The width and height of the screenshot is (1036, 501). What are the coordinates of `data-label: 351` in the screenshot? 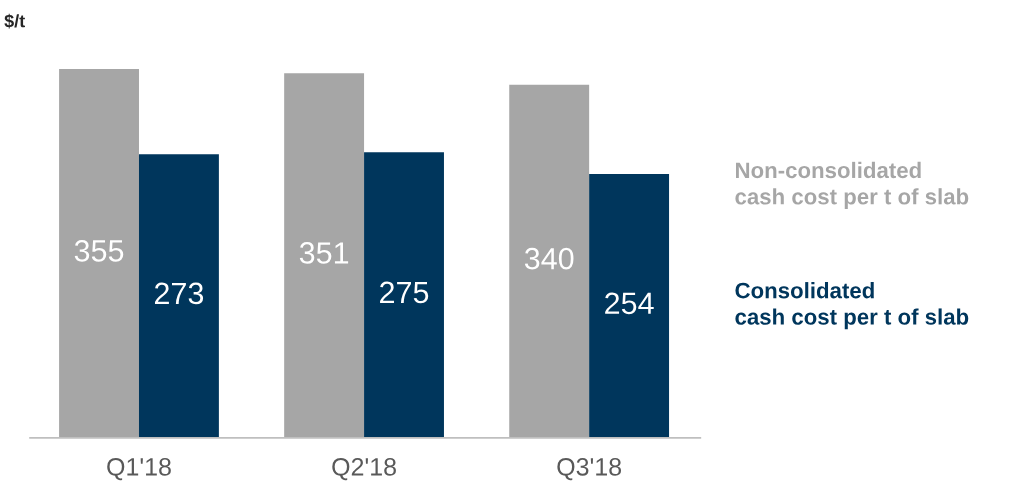 It's located at (324, 253).